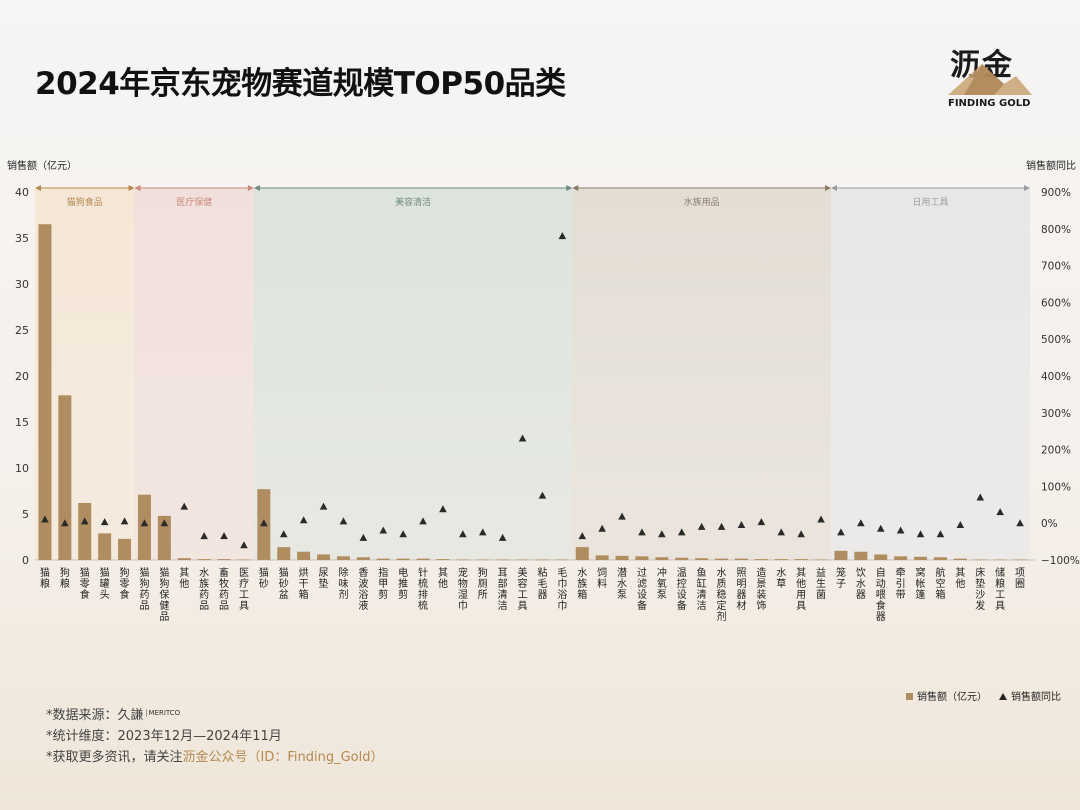  What do you see at coordinates (1056, 230) in the screenshot?
I see `y2-tick-label: 800%` at bounding box center [1056, 230].